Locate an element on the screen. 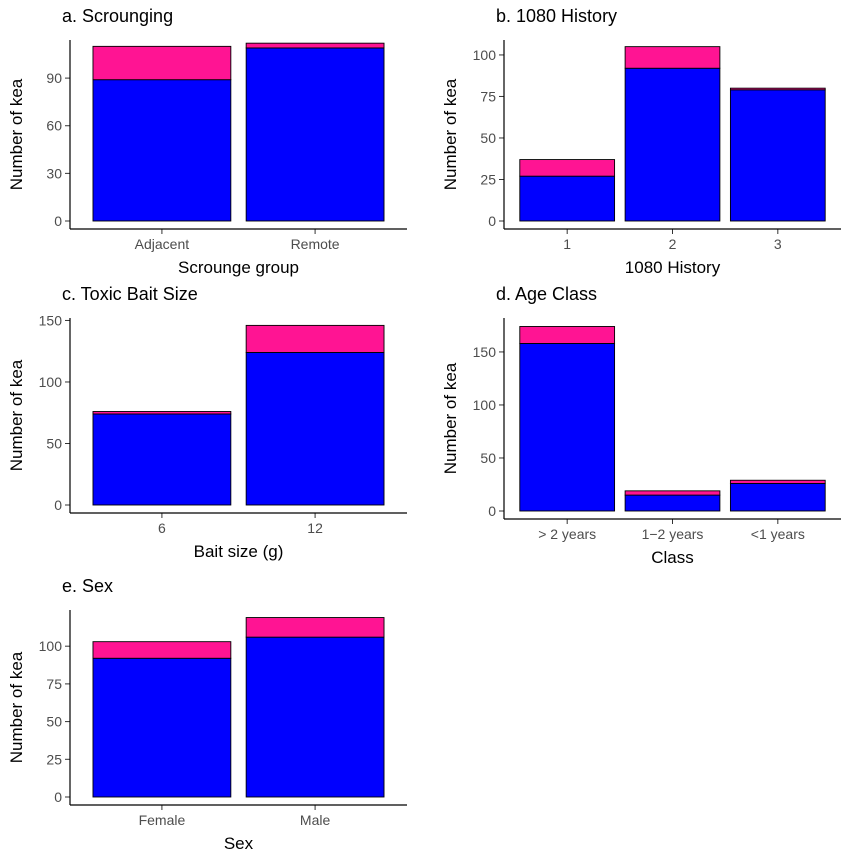 The width and height of the screenshot is (843, 854). y-axis-title-b: Number of kea is located at coordinates (450, 134).